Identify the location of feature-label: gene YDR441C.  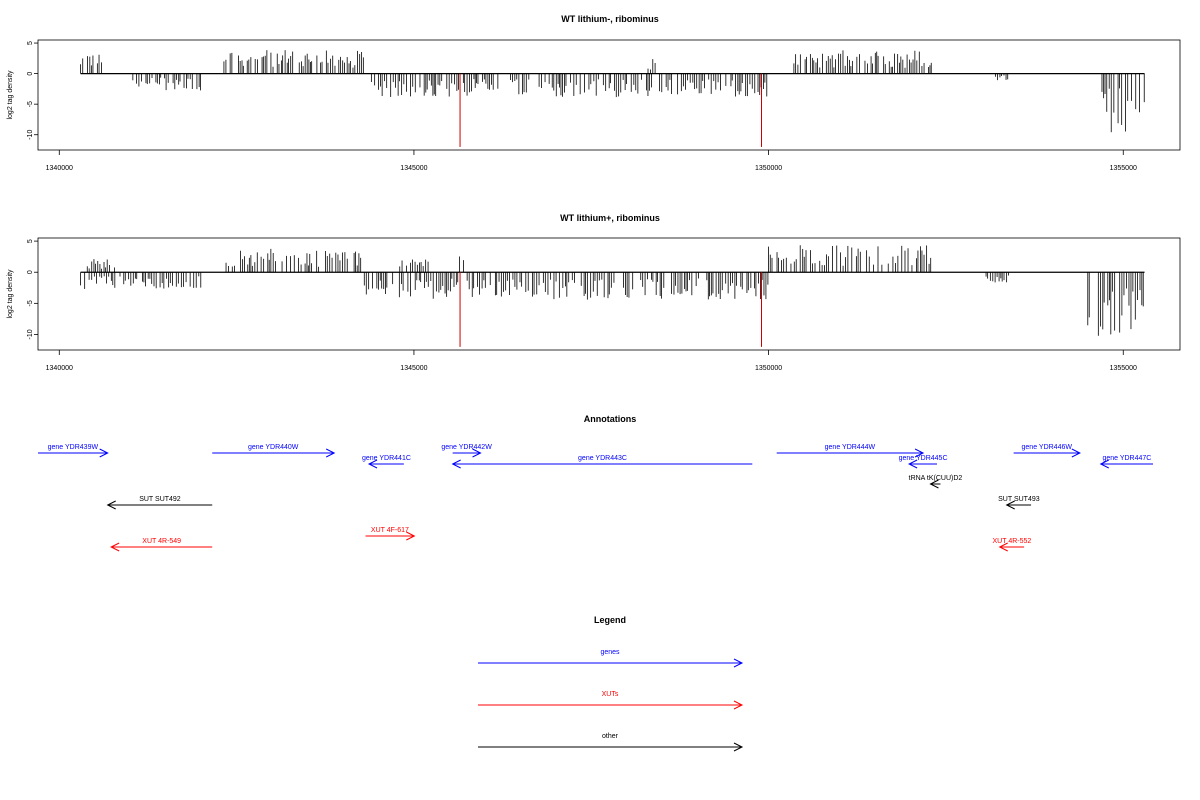
(386, 458).